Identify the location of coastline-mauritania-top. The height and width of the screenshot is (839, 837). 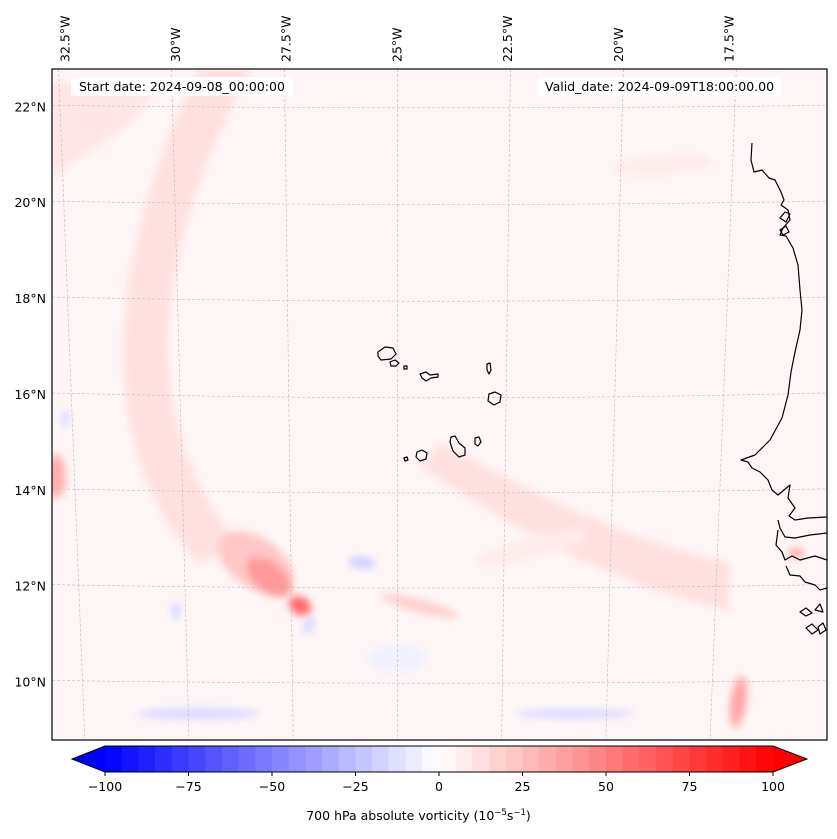
(785, 223).